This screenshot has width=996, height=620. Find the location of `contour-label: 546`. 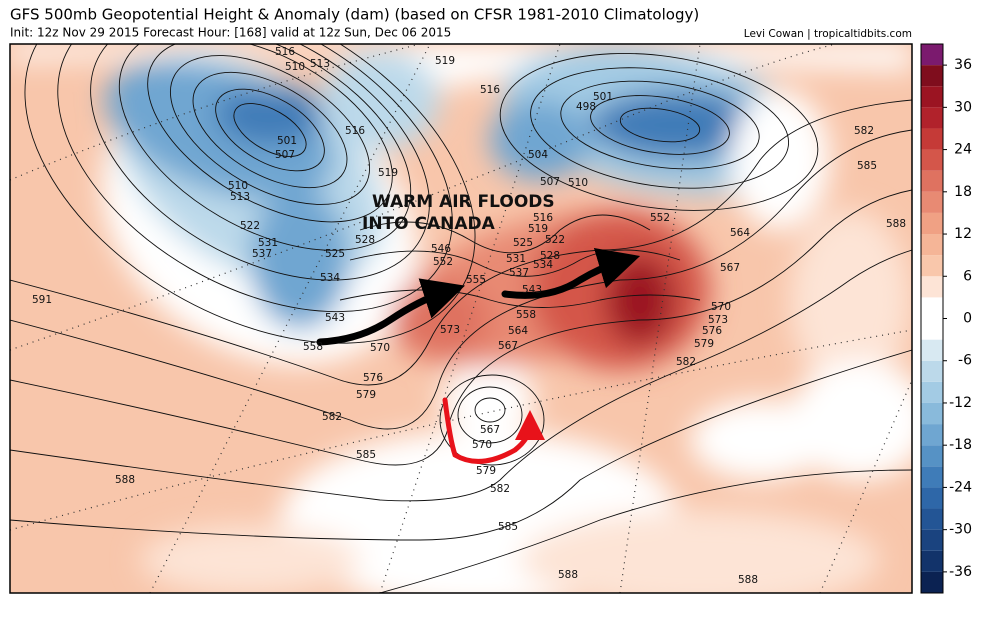

contour-label: 546 is located at coordinates (441, 249).